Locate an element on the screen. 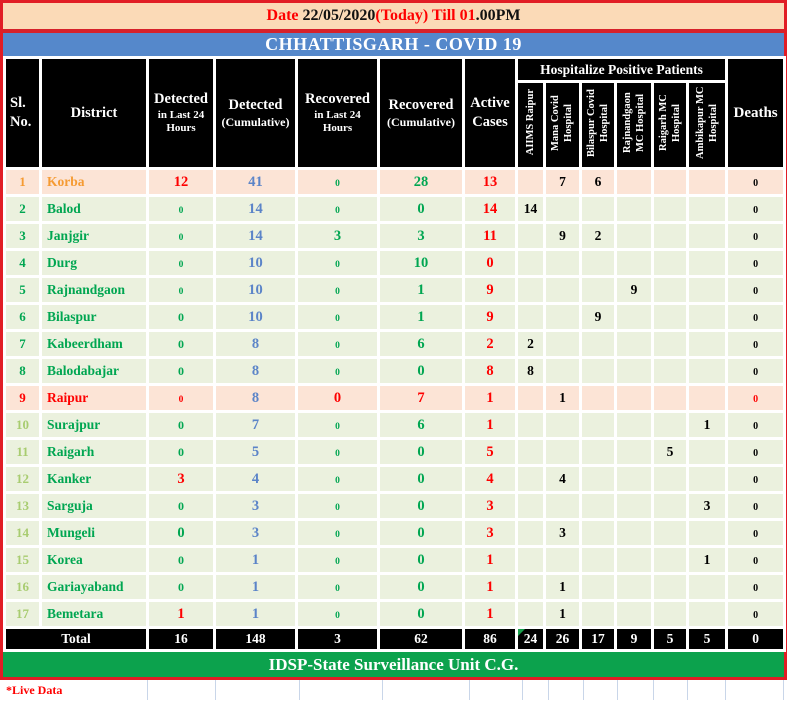 The width and height of the screenshot is (787, 701). cell-active-cases-value: 3 is located at coordinates (490, 506).